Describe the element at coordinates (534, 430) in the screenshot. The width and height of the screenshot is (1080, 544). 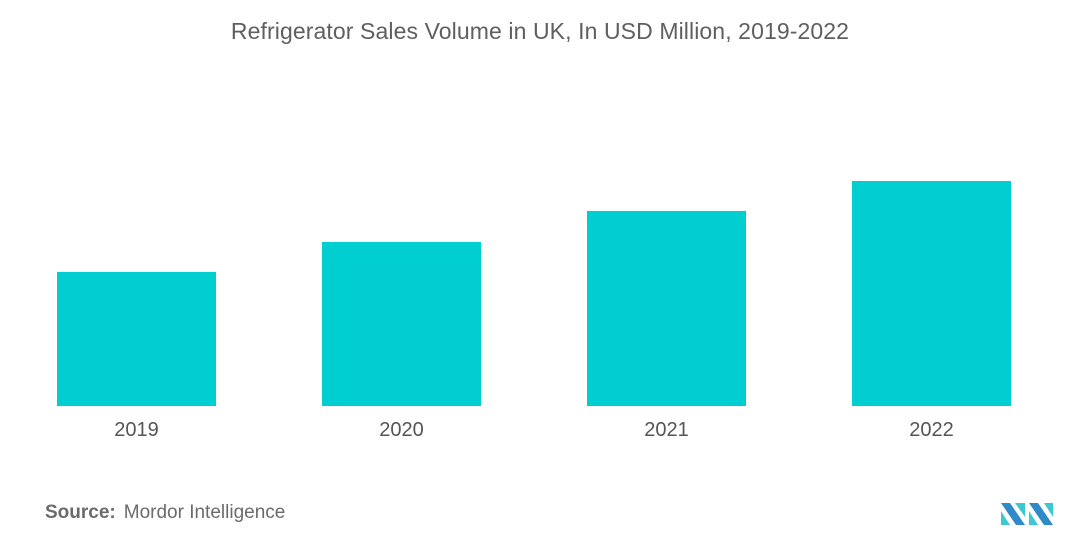
I see `x-tick-labels: 2019 2020 2021 2022` at that location.